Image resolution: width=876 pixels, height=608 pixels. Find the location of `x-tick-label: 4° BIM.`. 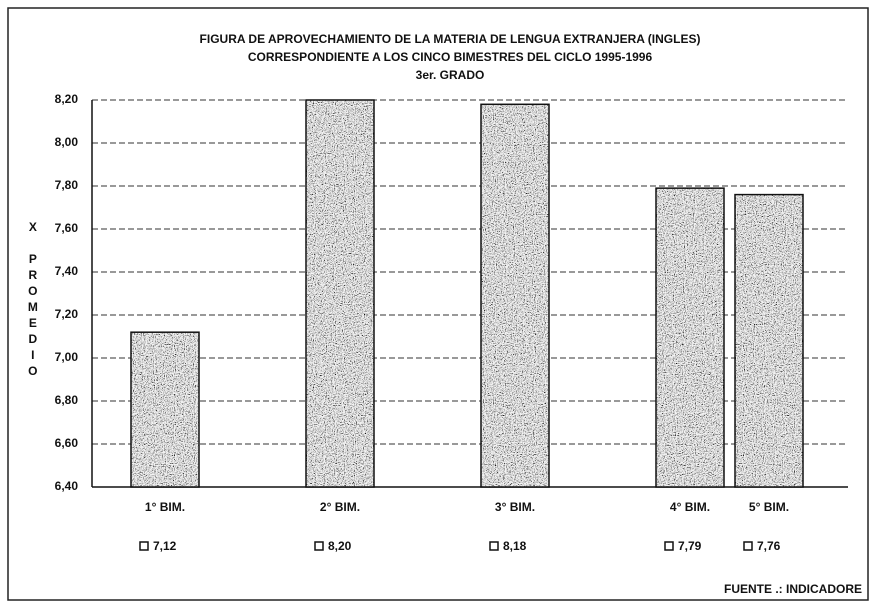

x-tick-label: 4° BIM. is located at coordinates (690, 507).